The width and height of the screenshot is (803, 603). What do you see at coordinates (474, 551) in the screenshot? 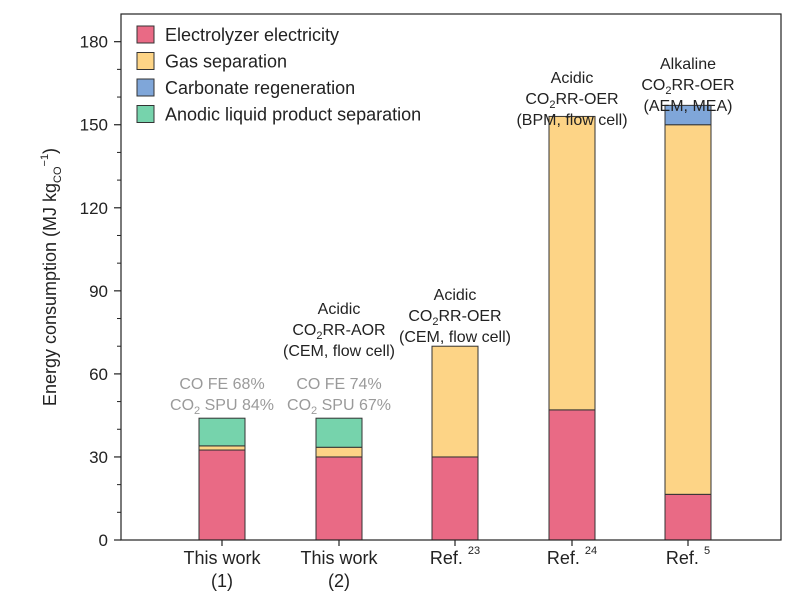
I see `x-tick-label-ref: 23` at bounding box center [474, 551].